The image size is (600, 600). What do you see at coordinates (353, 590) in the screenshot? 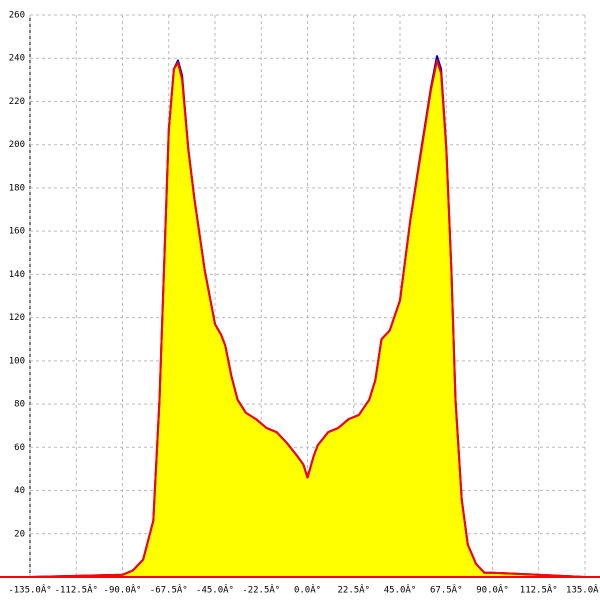
I see `x-tick-label: 22.5Â°` at bounding box center [353, 590].